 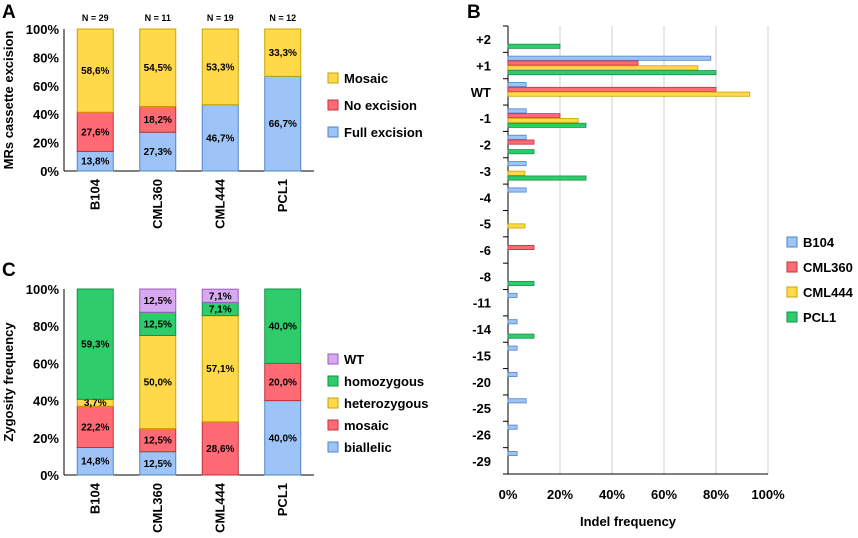 What do you see at coordinates (220, 18) in the screenshot?
I see `sample-size-label-cml444: N = 19` at bounding box center [220, 18].